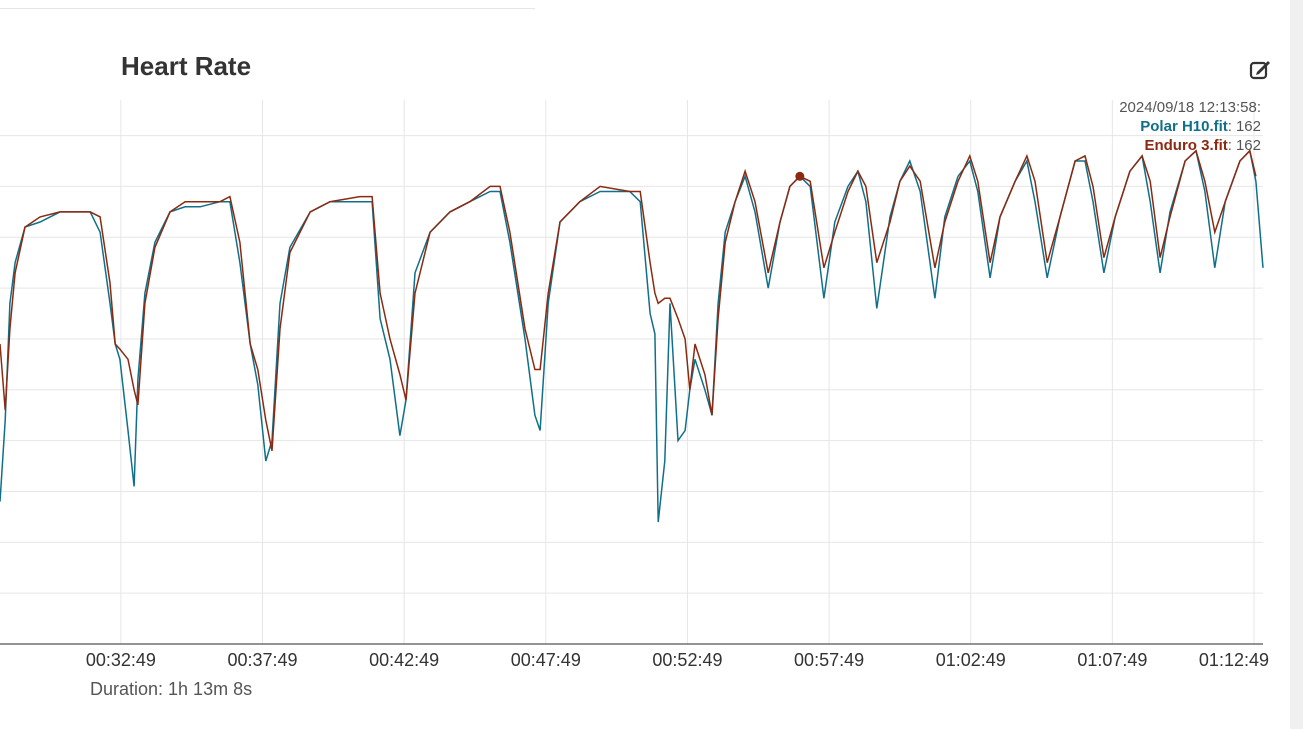 This screenshot has width=1303, height=729. What do you see at coordinates (971, 660) in the screenshot?
I see `x-tick-label: 01:02:49` at bounding box center [971, 660].